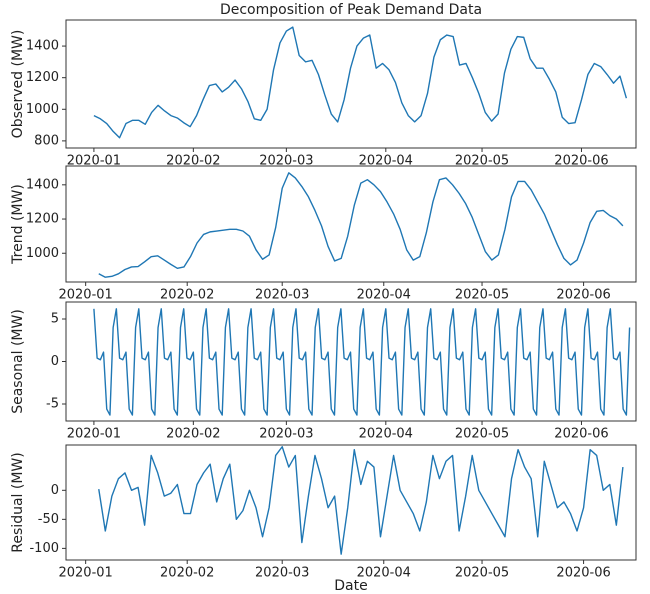 This screenshot has width=650, height=594. Describe the element at coordinates (44, 548) in the screenshot. I see `y-tick-label: -100` at that location.